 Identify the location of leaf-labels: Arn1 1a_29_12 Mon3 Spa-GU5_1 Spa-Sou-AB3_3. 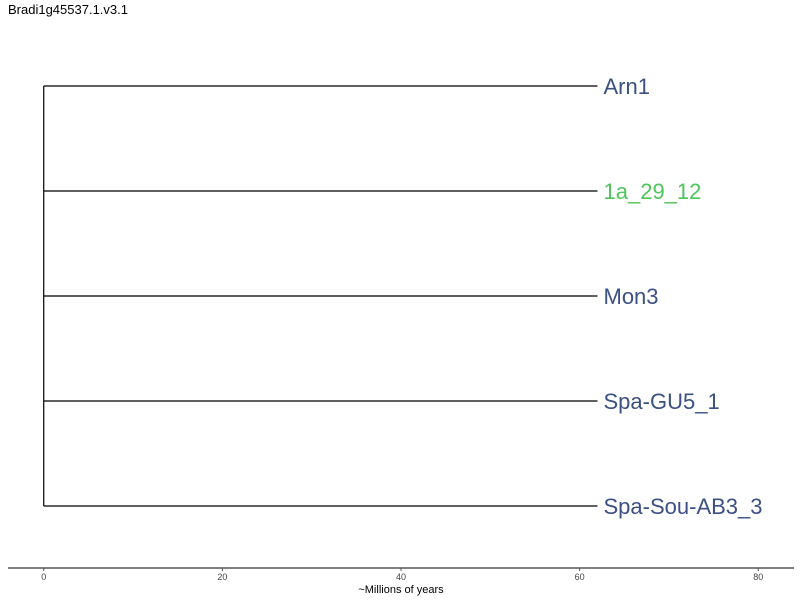
(683, 296).